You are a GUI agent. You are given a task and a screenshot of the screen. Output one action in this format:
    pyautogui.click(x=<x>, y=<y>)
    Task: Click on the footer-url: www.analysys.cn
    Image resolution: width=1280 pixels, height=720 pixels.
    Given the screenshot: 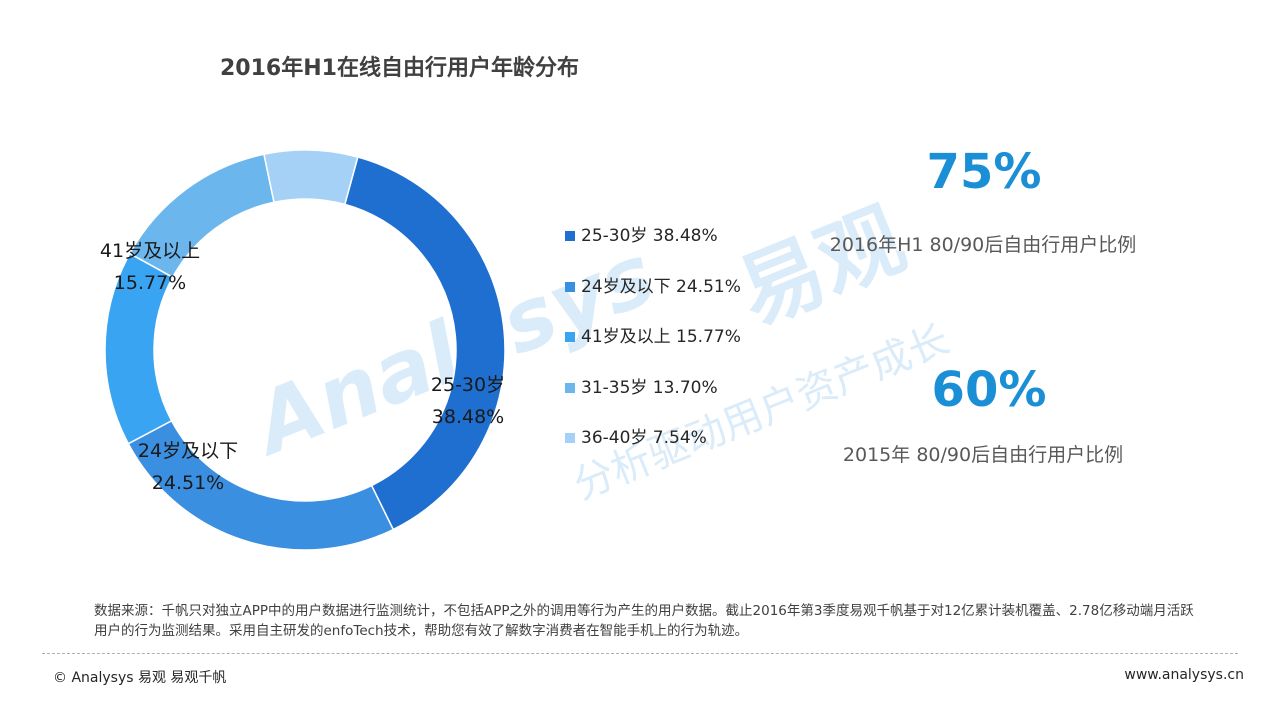 What is the action you would take?
    pyautogui.click(x=1184, y=675)
    